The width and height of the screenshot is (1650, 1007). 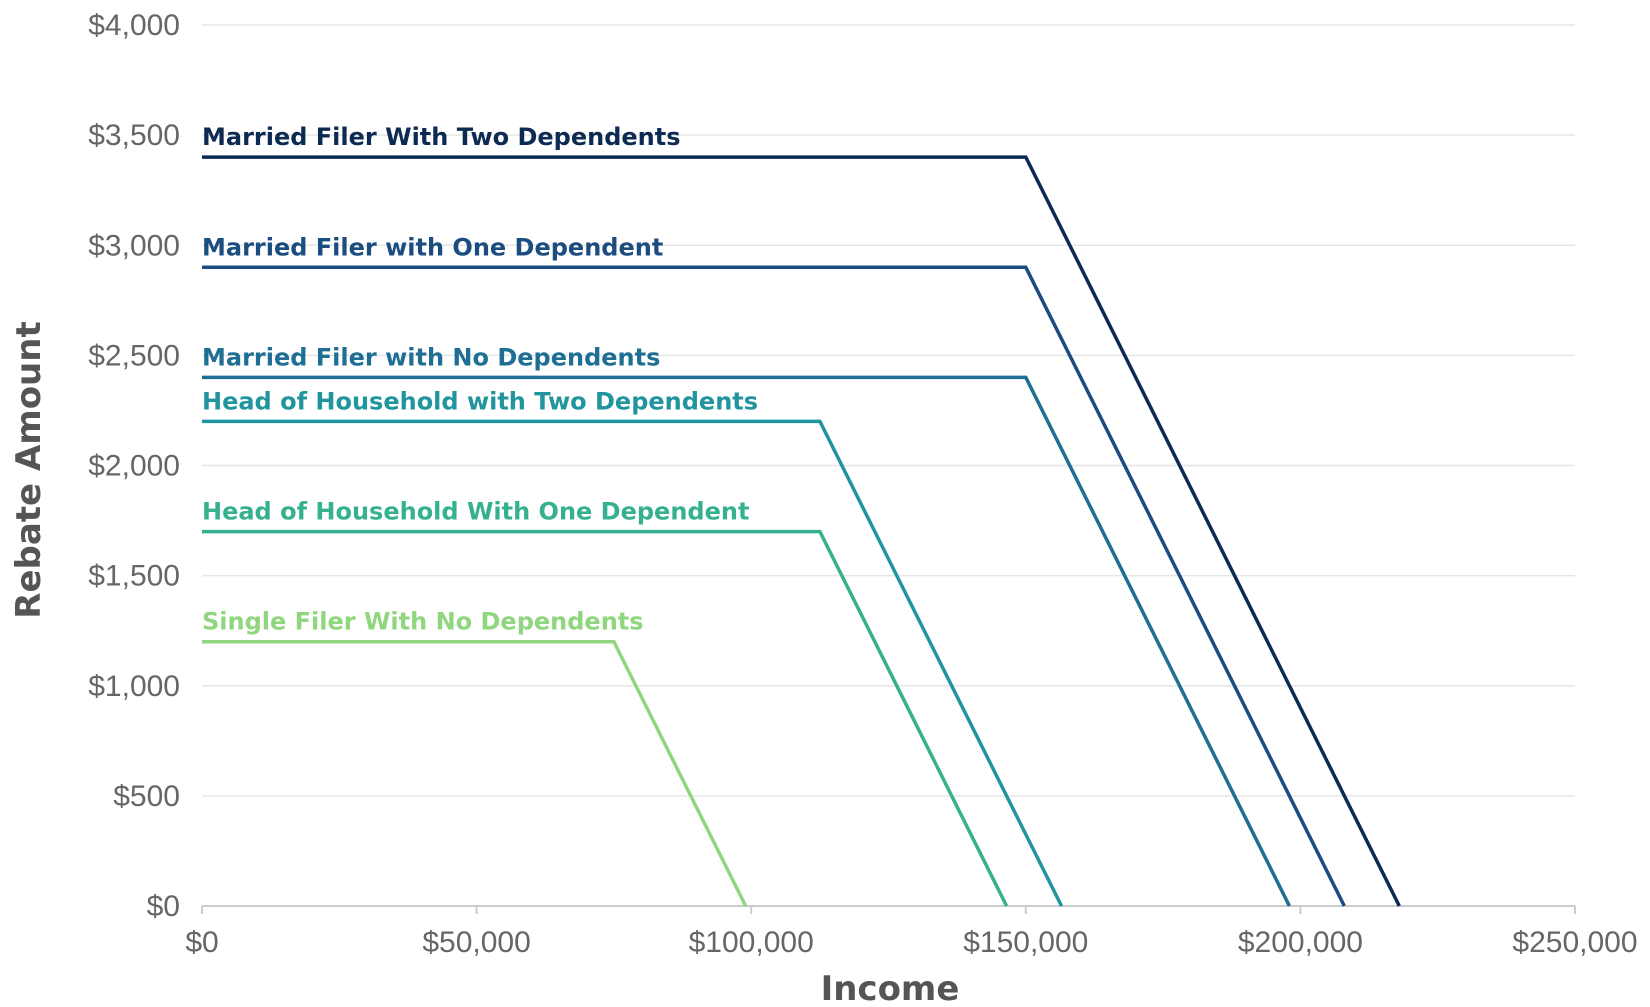 What do you see at coordinates (134, 135) in the screenshot?
I see `y-tick-label: $3,500` at bounding box center [134, 135].